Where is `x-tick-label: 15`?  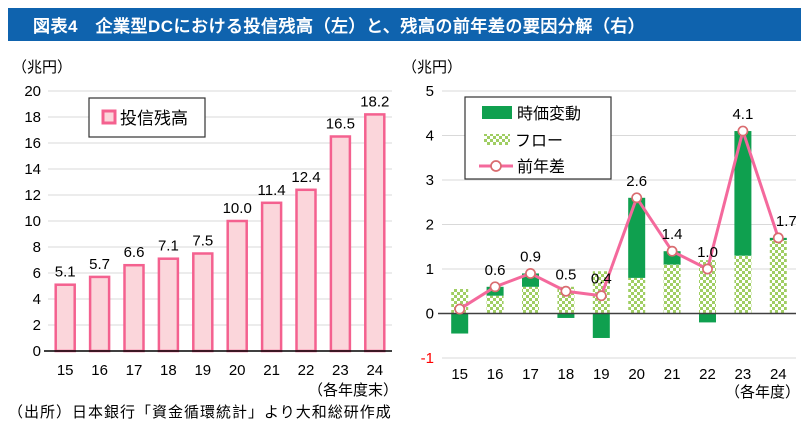 x-tick-label: 15 is located at coordinates (459, 374).